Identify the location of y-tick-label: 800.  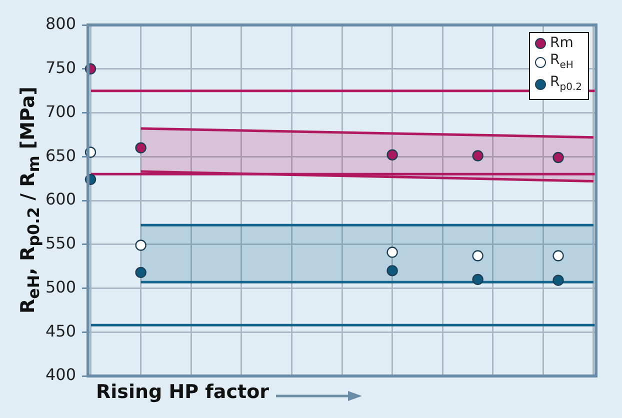
(60, 24).